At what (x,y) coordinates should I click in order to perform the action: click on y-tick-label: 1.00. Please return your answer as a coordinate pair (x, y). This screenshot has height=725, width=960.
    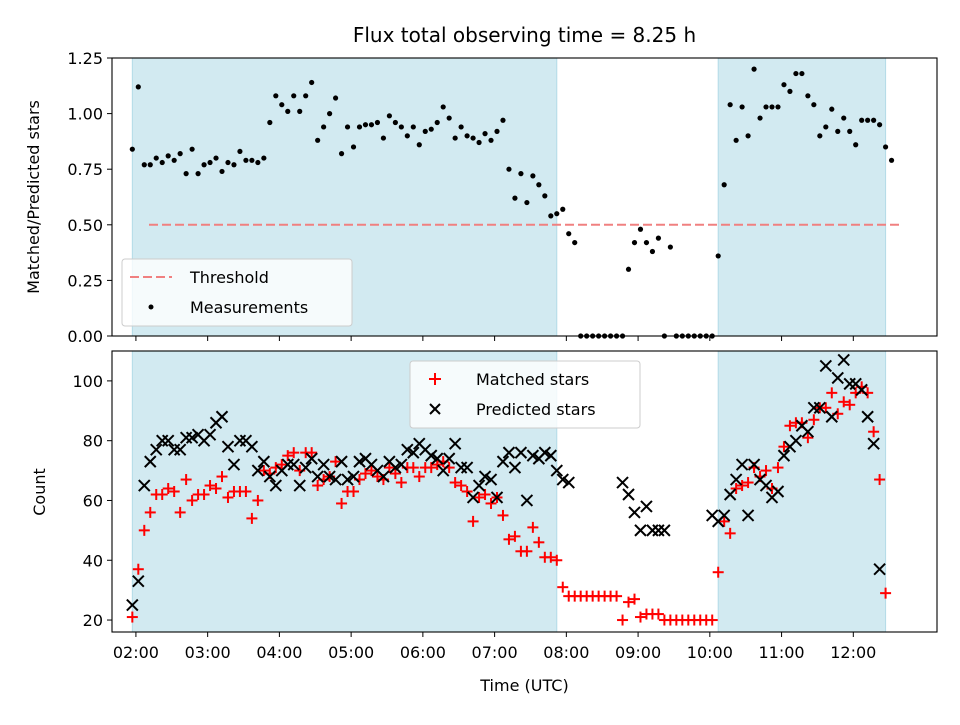
    Looking at the image, I should click on (85, 114).